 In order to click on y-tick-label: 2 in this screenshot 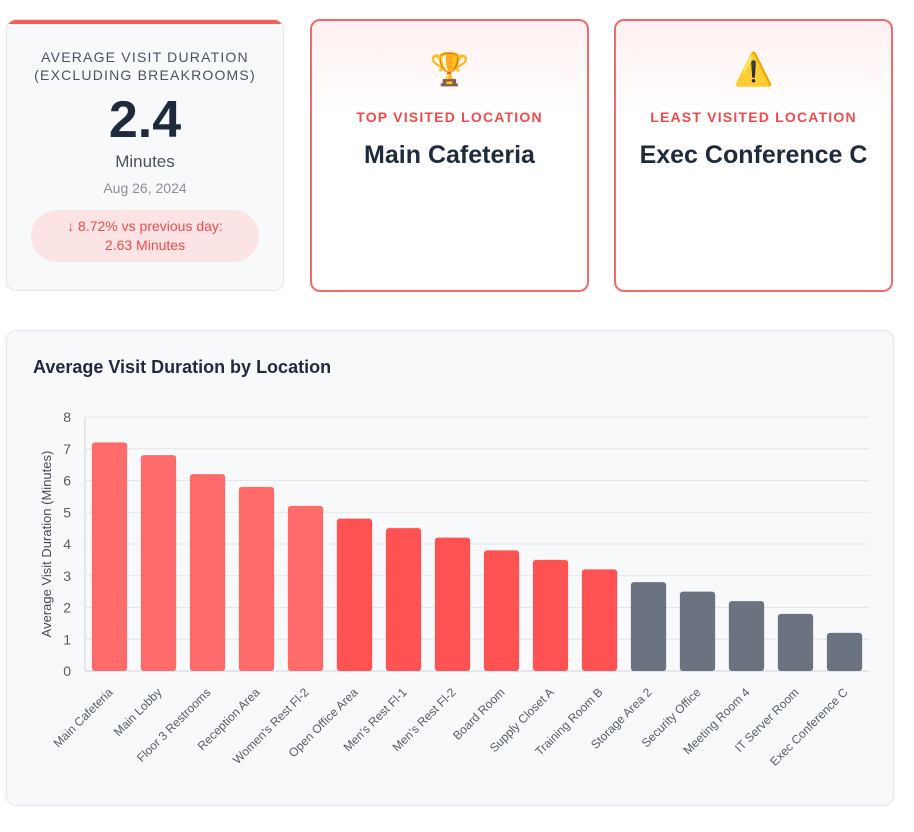, I will do `click(67, 608)`.